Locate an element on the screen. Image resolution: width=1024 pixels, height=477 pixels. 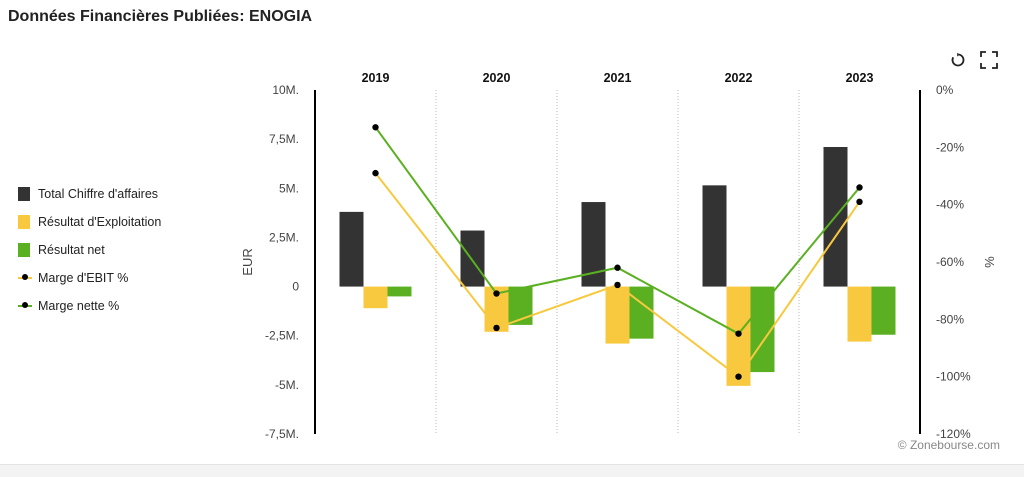
y2-tick-label: -40% is located at coordinates (950, 205).